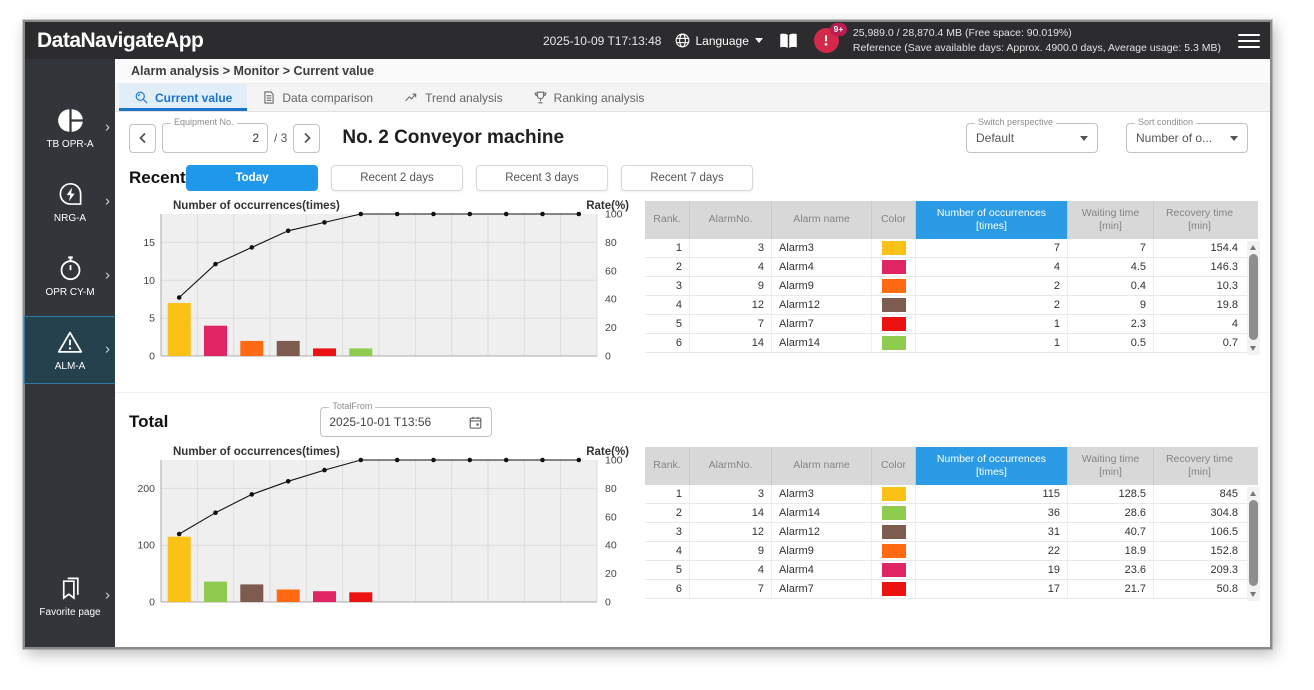 The width and height of the screenshot is (1314, 690). What do you see at coordinates (464, 97) in the screenshot?
I see `tab-label: Trend analysis` at bounding box center [464, 97].